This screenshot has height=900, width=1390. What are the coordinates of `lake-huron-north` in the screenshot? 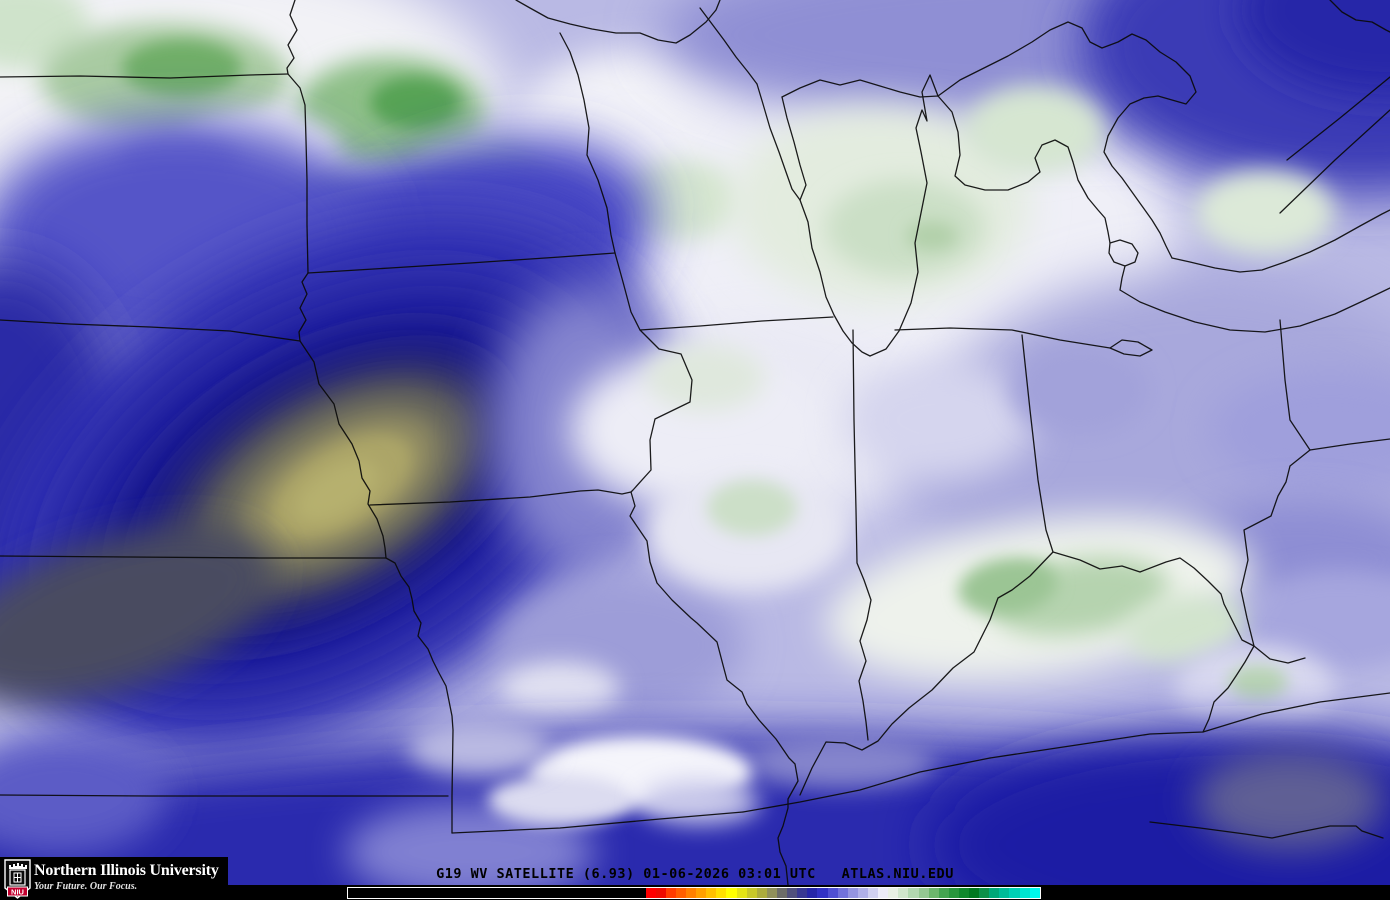 It's located at (1067, 140).